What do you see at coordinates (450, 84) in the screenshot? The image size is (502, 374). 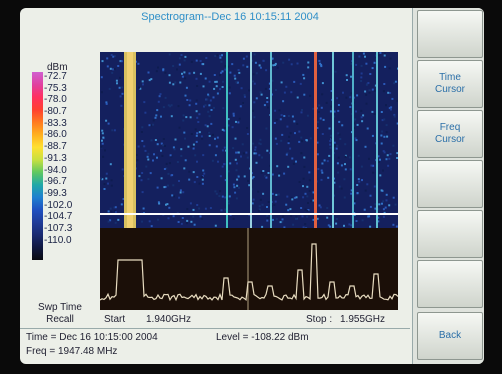 I see `time-cursor-button: Time Cursor` at bounding box center [450, 84].